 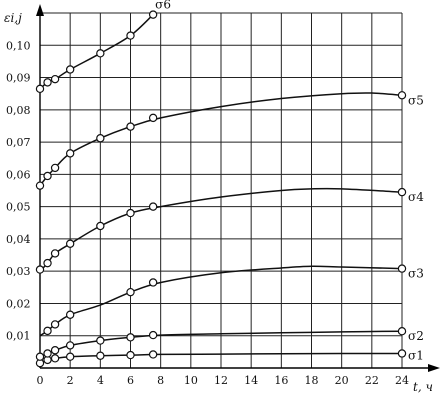 What do you see at coordinates (221, 380) in the screenshot?
I see `x-tick-label: 12` at bounding box center [221, 380].